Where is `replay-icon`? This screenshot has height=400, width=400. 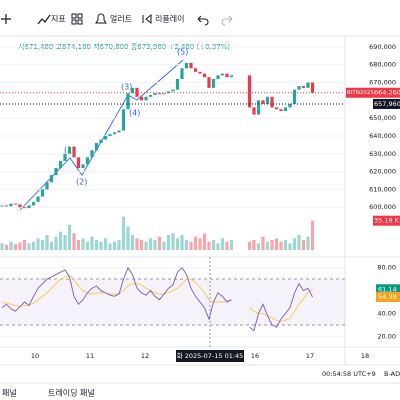
replay-icon is located at coordinates (147, 19).